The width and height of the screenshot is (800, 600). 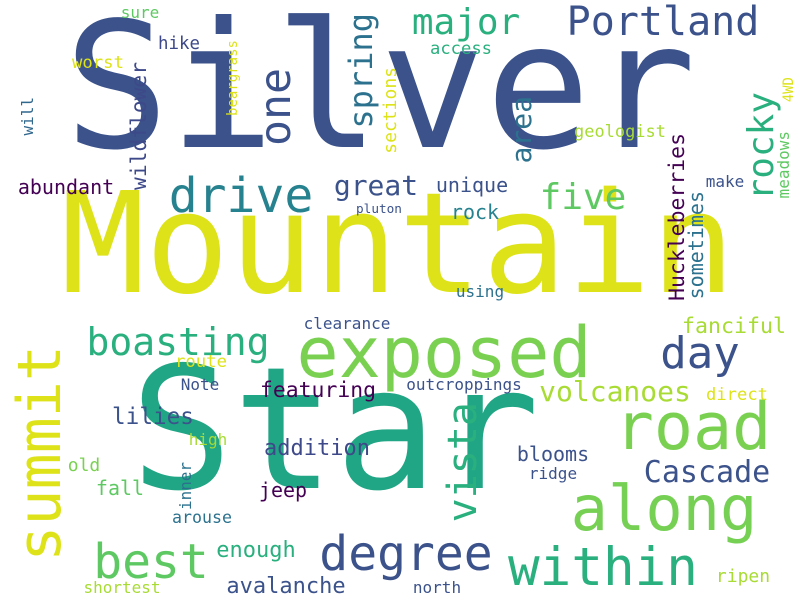 What do you see at coordinates (553, 454) in the screenshot?
I see `word-blooms: blooms` at bounding box center [553, 454].